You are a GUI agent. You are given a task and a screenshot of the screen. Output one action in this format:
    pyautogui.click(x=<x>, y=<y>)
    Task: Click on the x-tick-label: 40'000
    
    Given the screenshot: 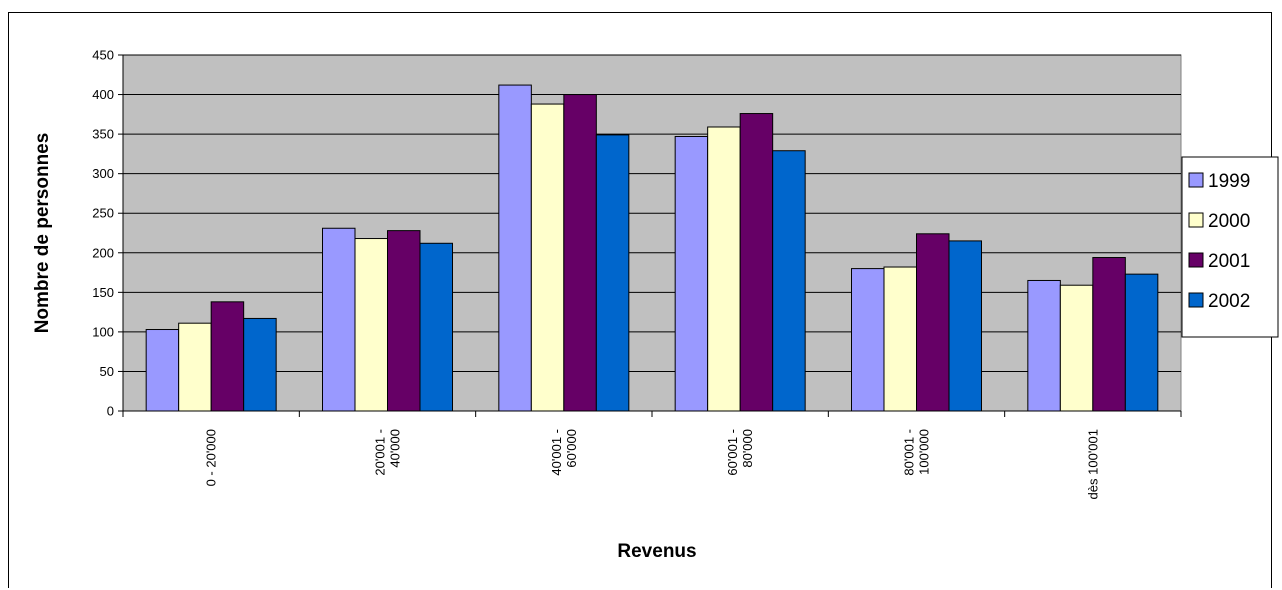 What is the action you would take?
    pyautogui.click(x=395, y=448)
    